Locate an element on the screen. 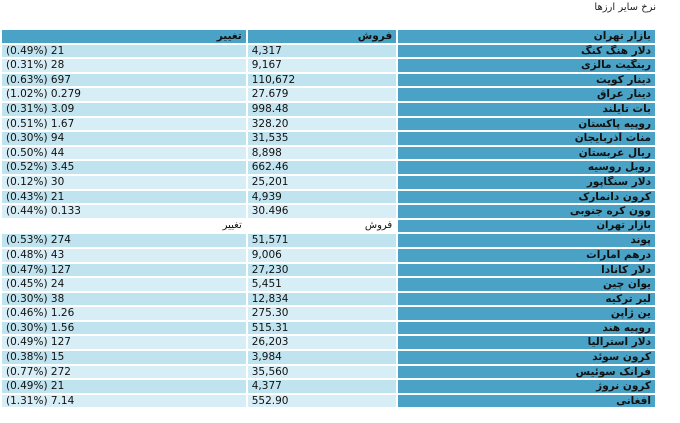 The height and width of the screenshot is (423, 680). sell-cell: 27,230 is located at coordinates (322, 270).